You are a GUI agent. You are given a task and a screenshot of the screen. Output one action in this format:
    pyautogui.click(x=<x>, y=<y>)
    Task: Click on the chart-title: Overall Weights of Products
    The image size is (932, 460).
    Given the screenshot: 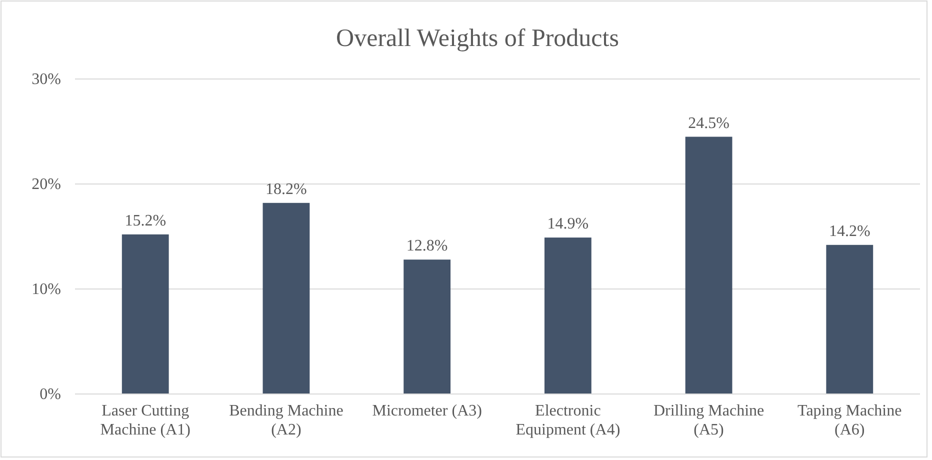 What is the action you would take?
    pyautogui.click(x=477, y=38)
    